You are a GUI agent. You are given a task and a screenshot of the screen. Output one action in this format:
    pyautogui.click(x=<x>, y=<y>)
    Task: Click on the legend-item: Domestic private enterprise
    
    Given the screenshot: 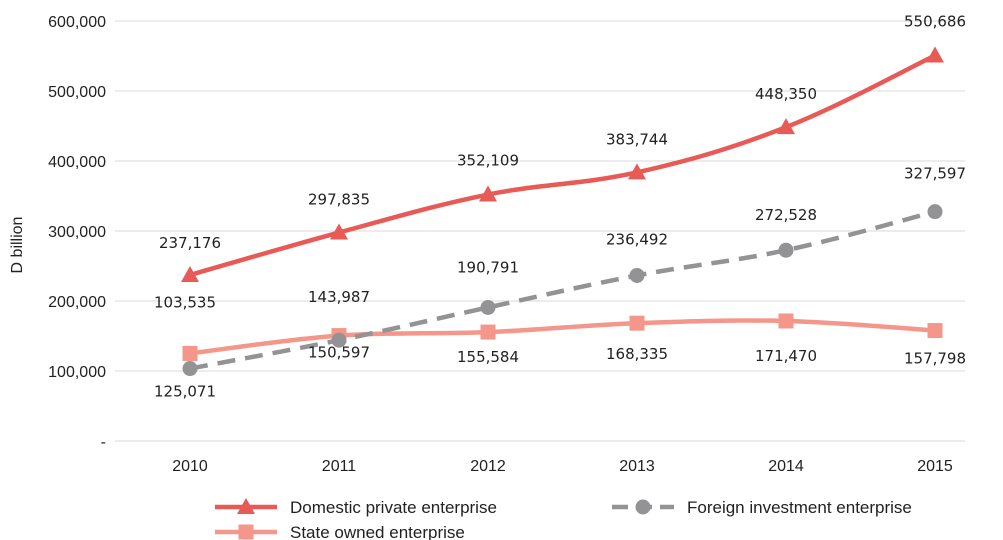 What is the action you would take?
    pyautogui.click(x=356, y=507)
    